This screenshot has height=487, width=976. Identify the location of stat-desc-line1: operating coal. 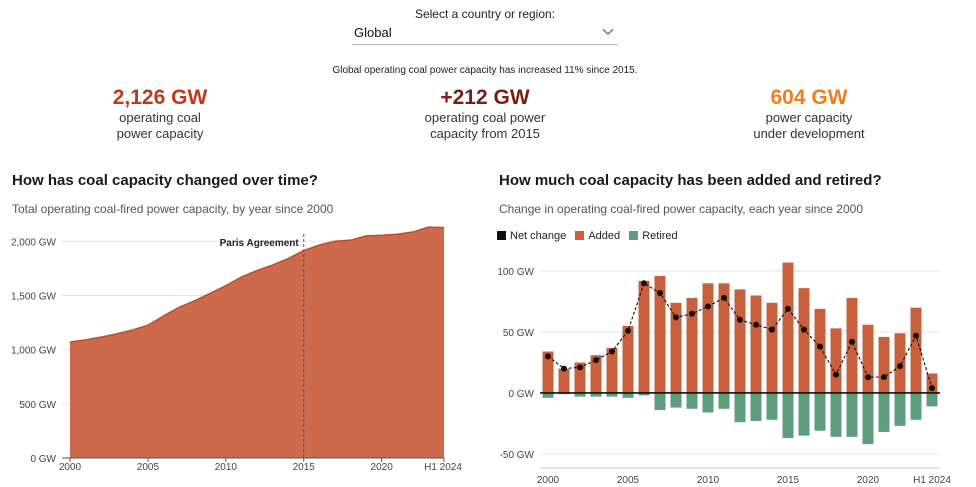
(160, 117).